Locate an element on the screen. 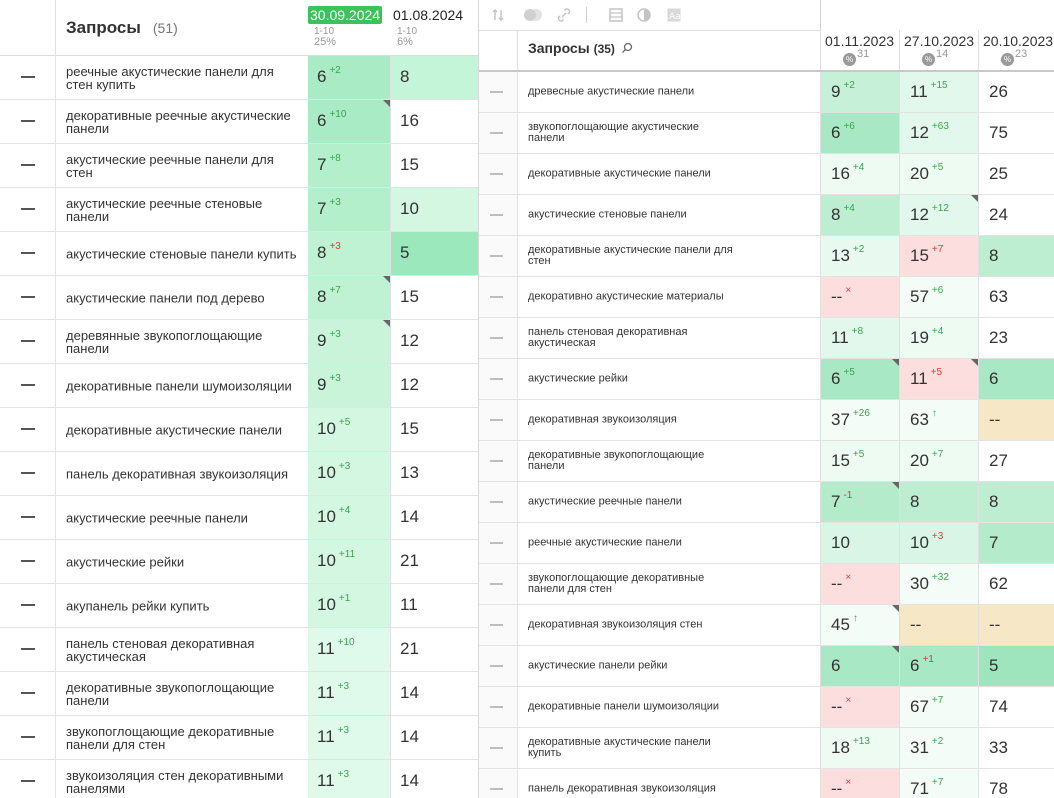  position-cell: 11 +15 is located at coordinates (938, 92).